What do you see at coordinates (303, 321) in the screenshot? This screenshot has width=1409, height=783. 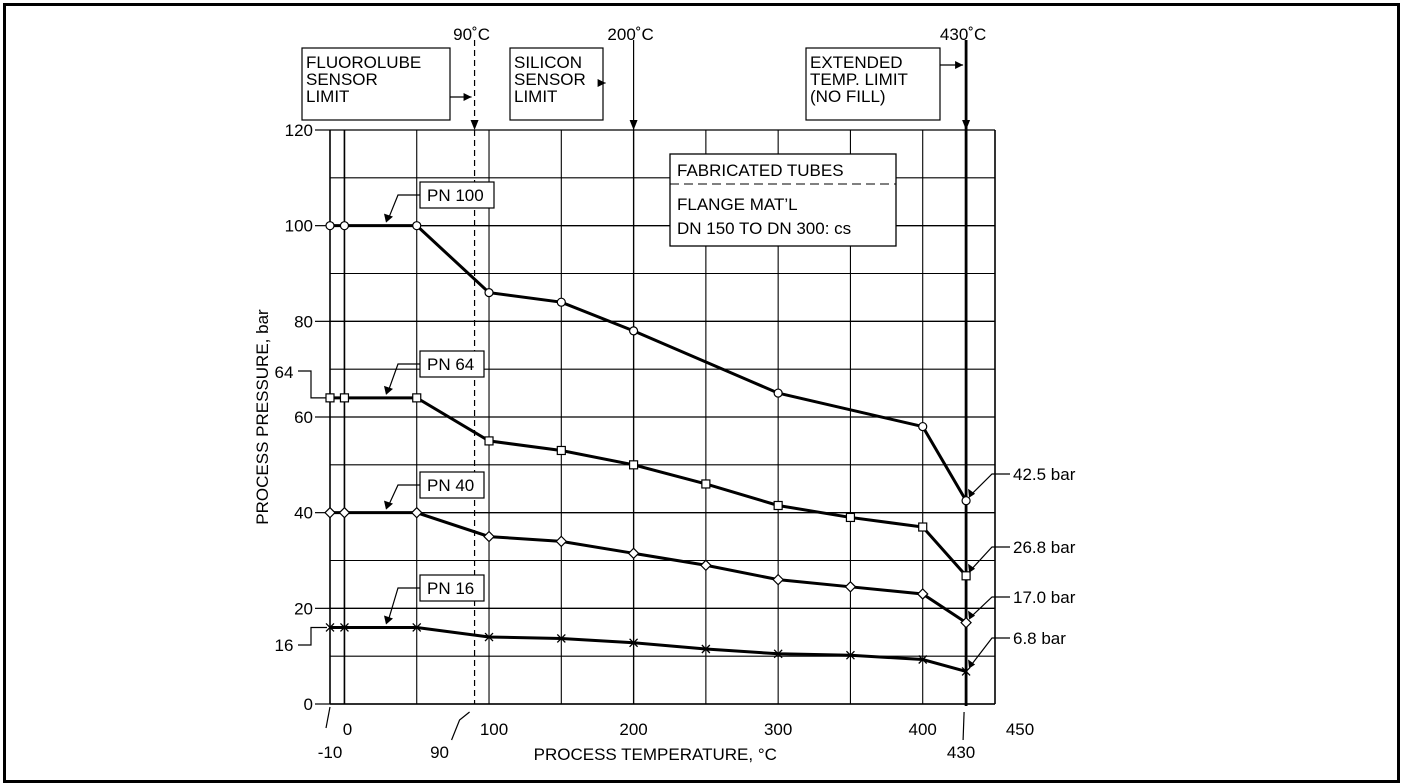 I see `y-tick-label: 80` at bounding box center [303, 321].